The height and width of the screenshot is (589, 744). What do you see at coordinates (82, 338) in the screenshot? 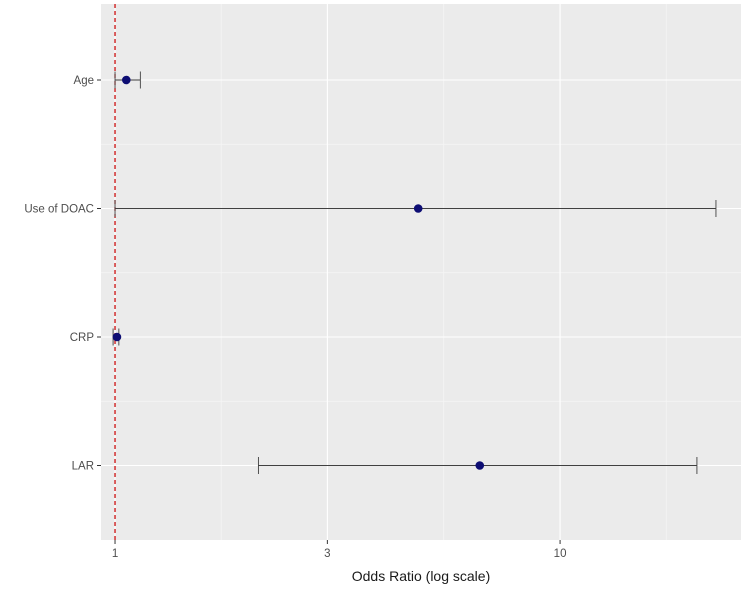
I see `y-tick-label: CRP` at bounding box center [82, 338].